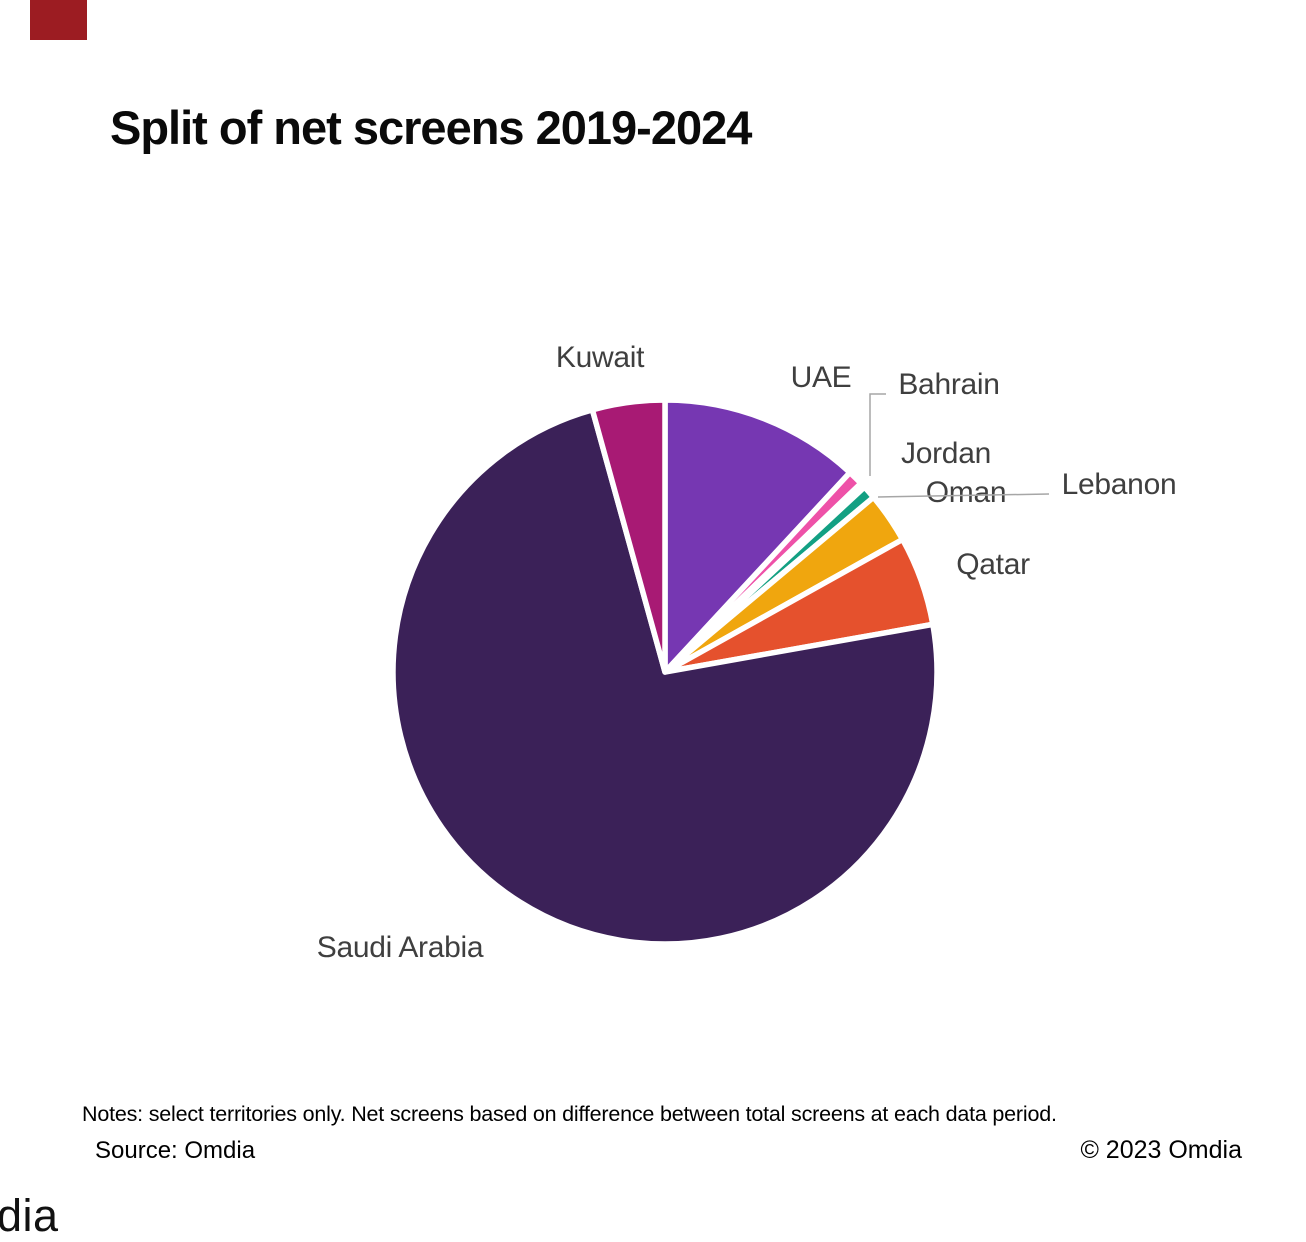  I want to click on pie-slice-lebanon, so click(769, 579).